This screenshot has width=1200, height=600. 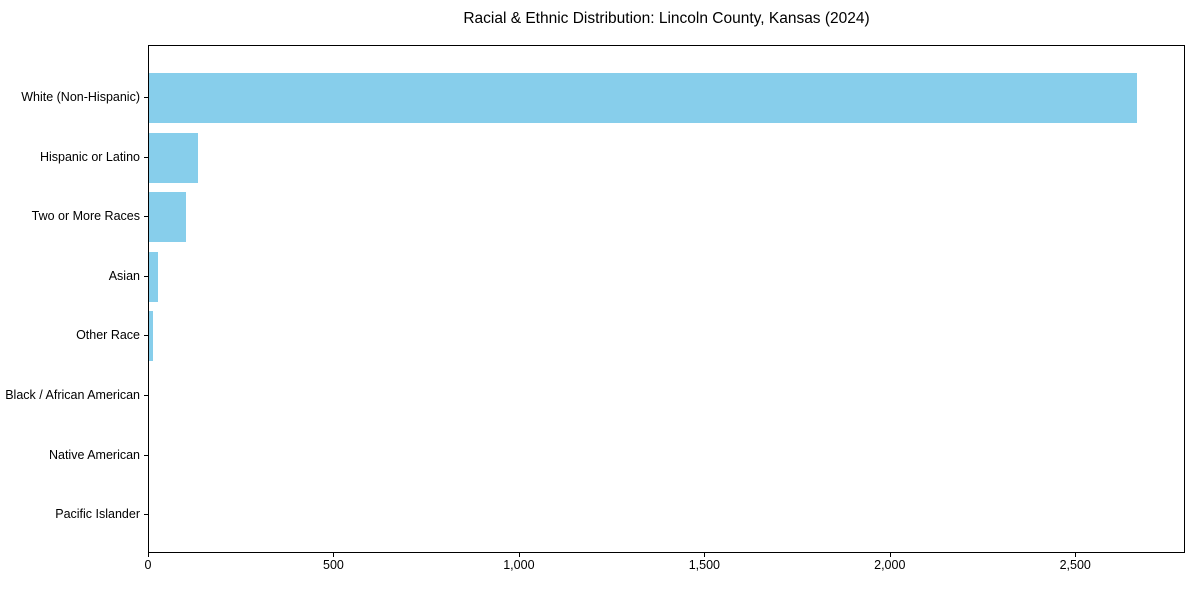 I want to click on y-tick-label: Native American, so click(x=94, y=454).